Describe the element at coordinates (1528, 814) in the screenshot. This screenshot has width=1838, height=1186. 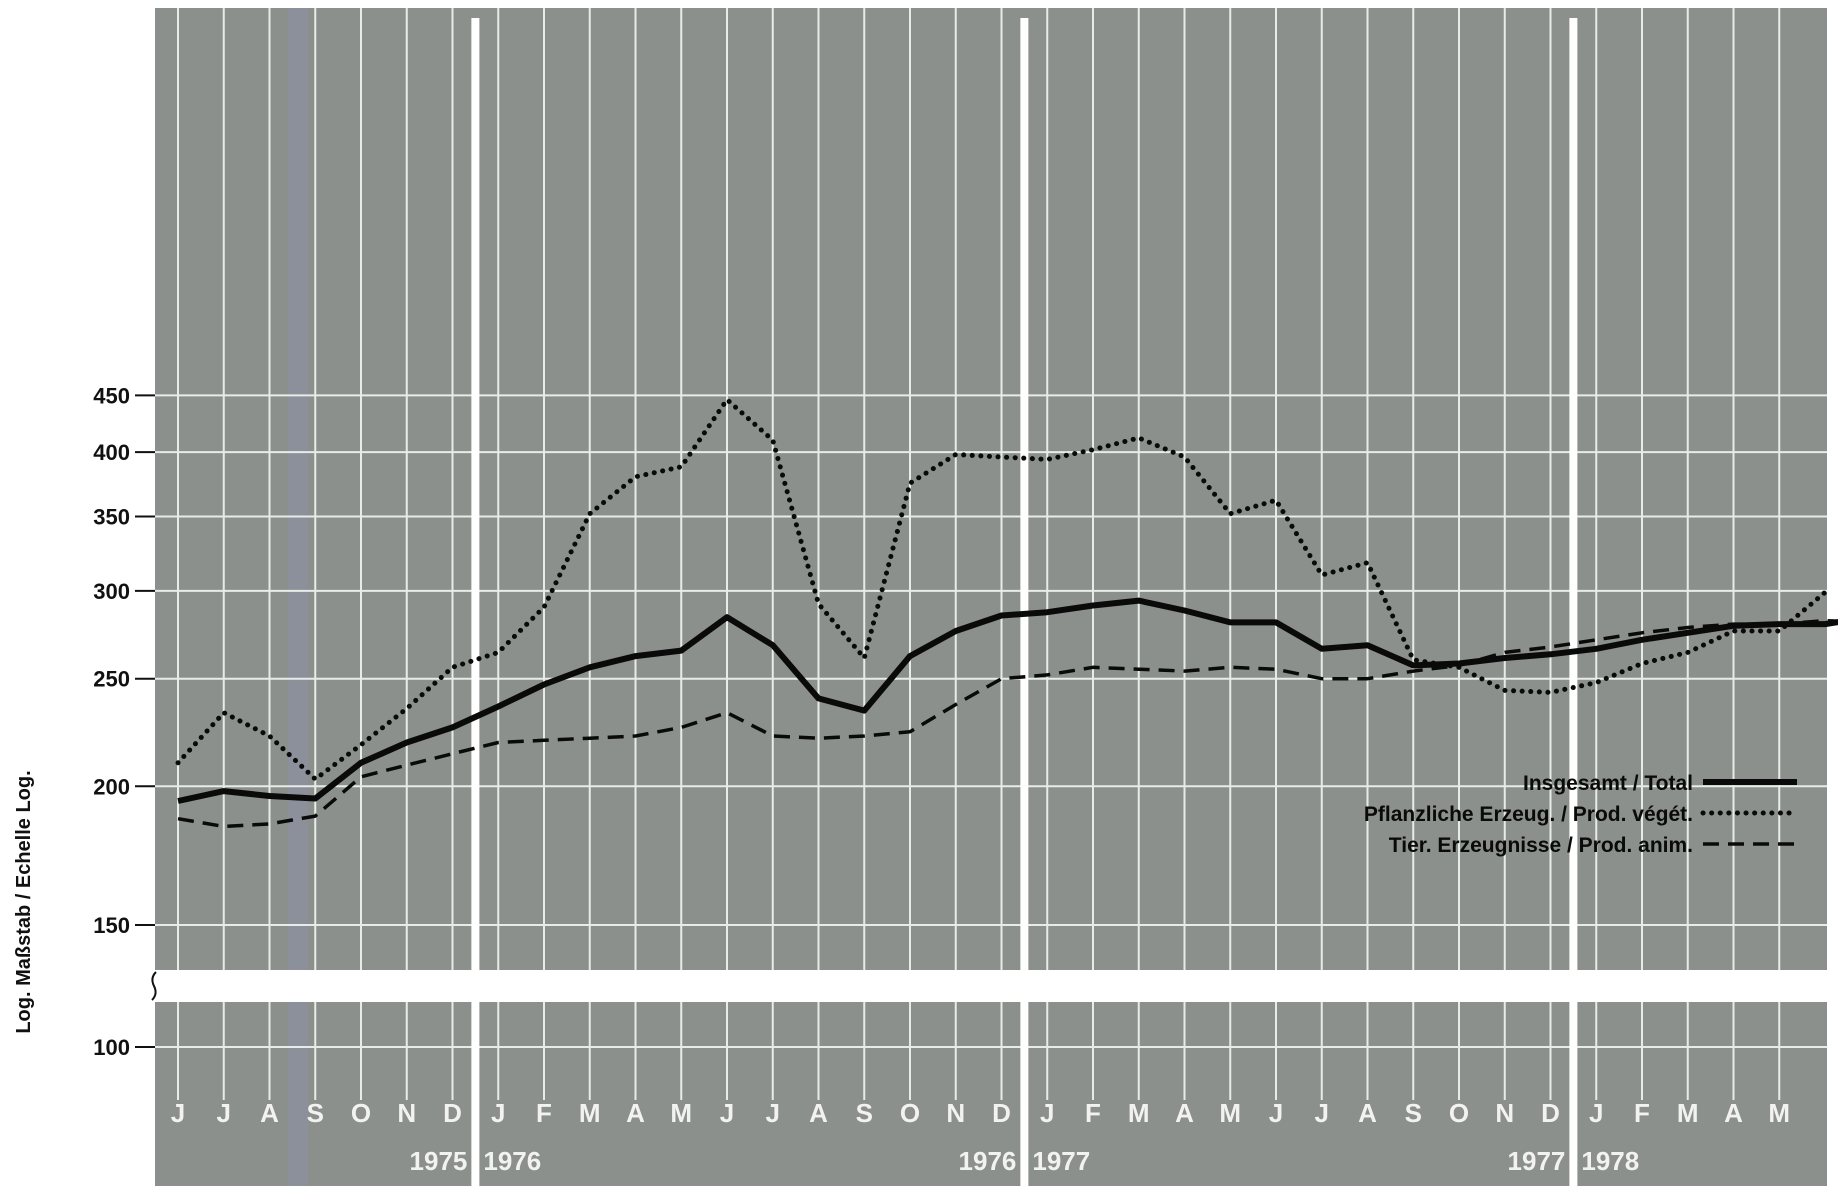
I see `legend-label: Pflanzliche Erzeug. / Prod. végét.` at that location.